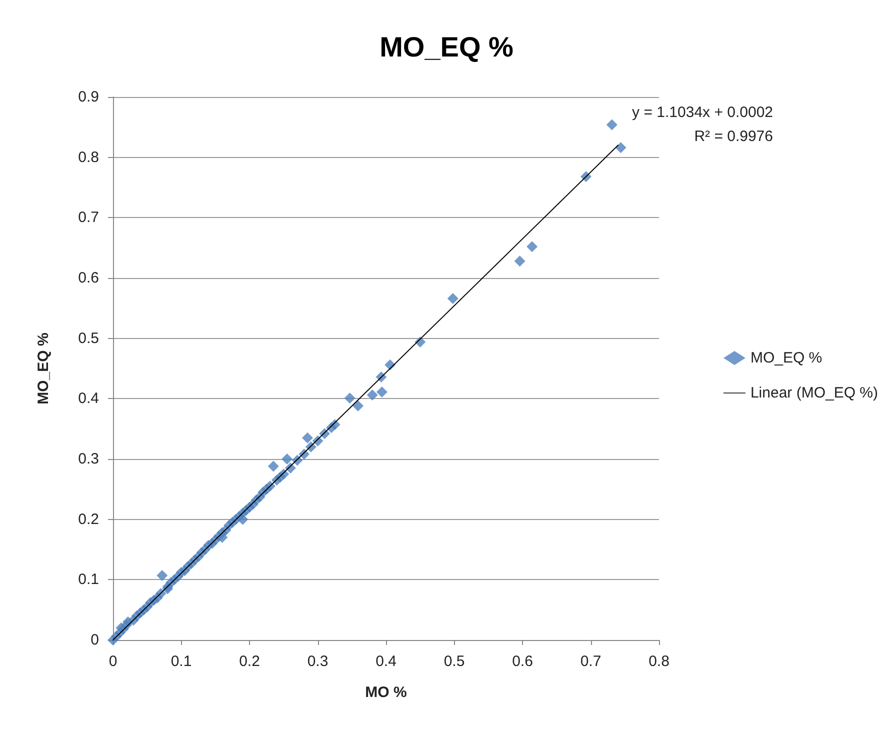  Describe the element at coordinates (249, 661) in the screenshot. I see `x-tick-label: 0.2` at that location.